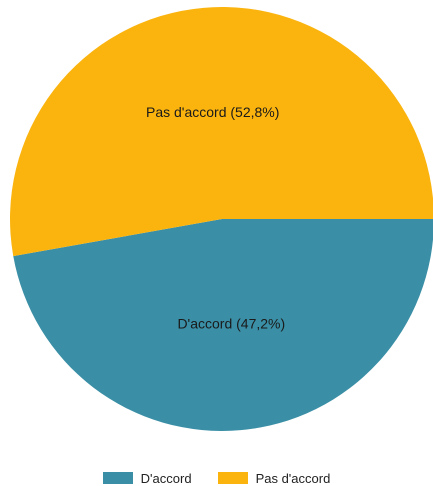 Image resolution: width=433 pixels, height=486 pixels. Describe the element at coordinates (117, 478) in the screenshot. I see `legend-swatch-d-accord` at that location.